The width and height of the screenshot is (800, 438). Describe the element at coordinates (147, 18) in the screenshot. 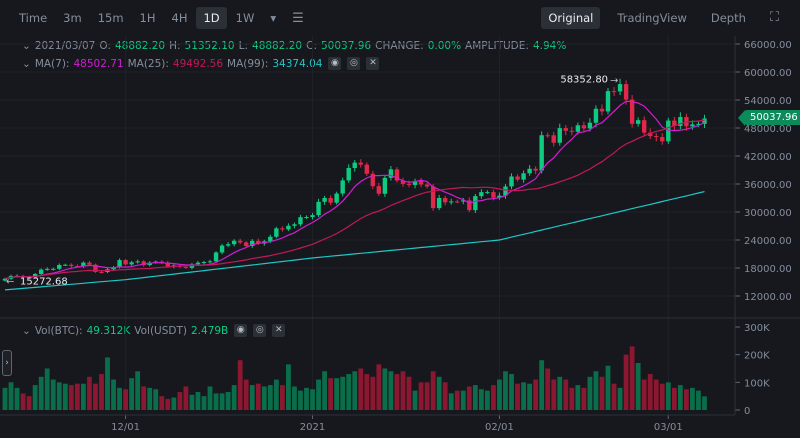

I see `interval-1h: 1H` at that location.